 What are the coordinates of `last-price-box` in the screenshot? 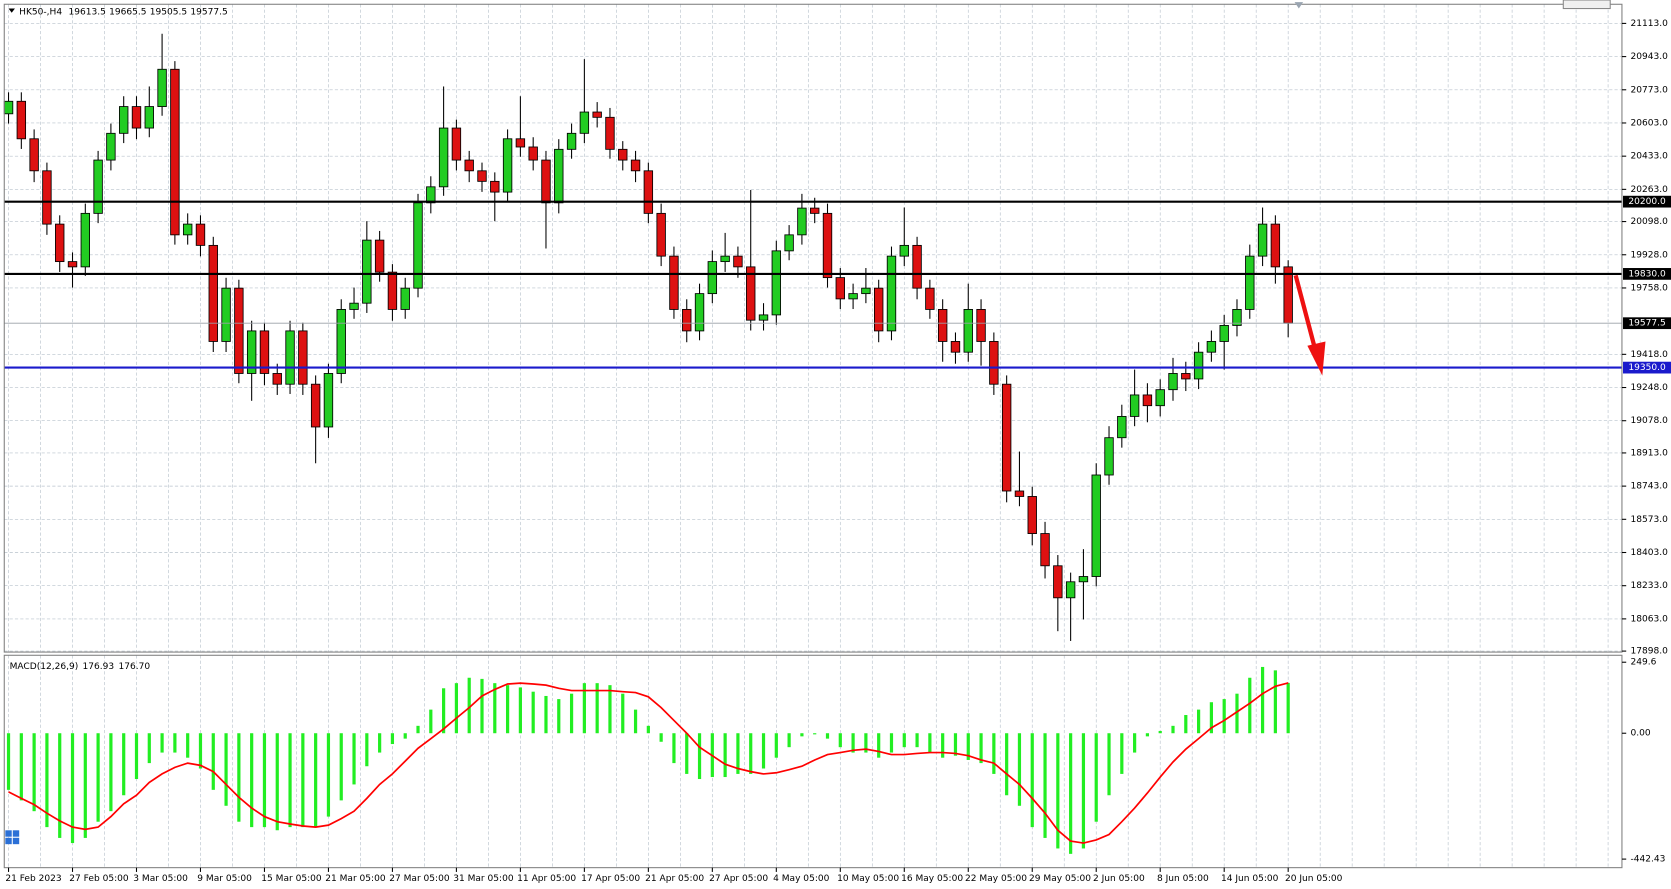 It's located at (1647, 323).